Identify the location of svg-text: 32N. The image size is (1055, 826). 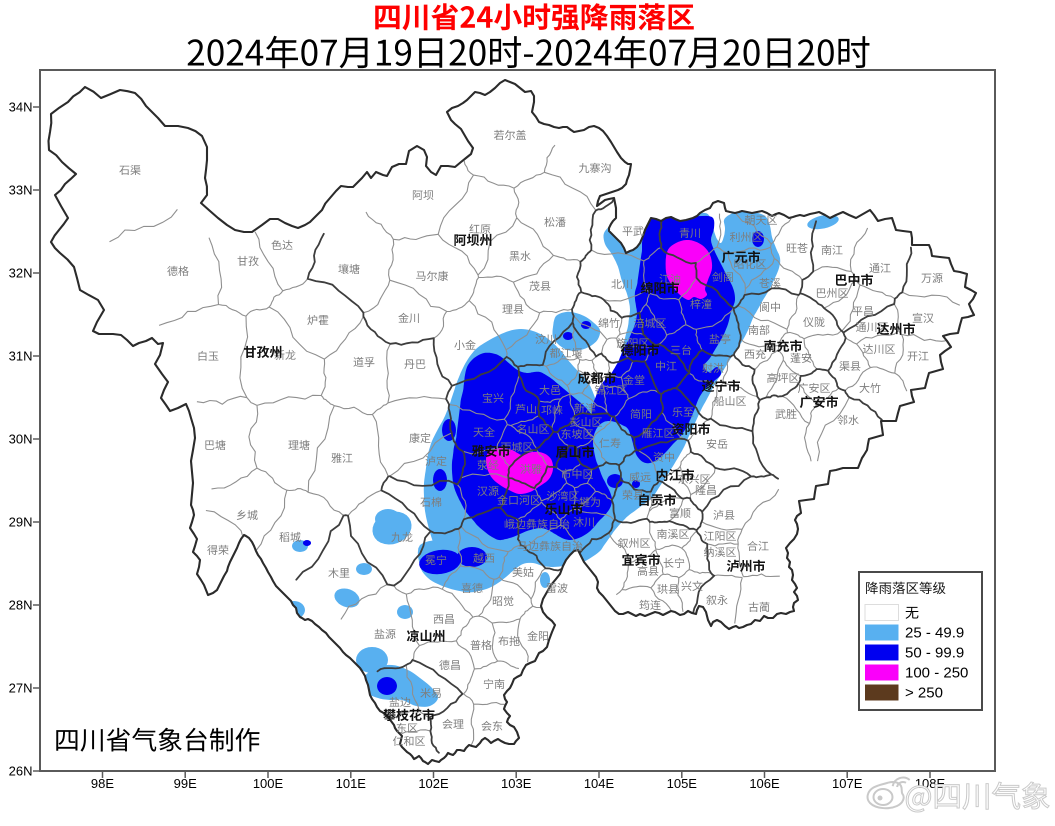
(21, 273).